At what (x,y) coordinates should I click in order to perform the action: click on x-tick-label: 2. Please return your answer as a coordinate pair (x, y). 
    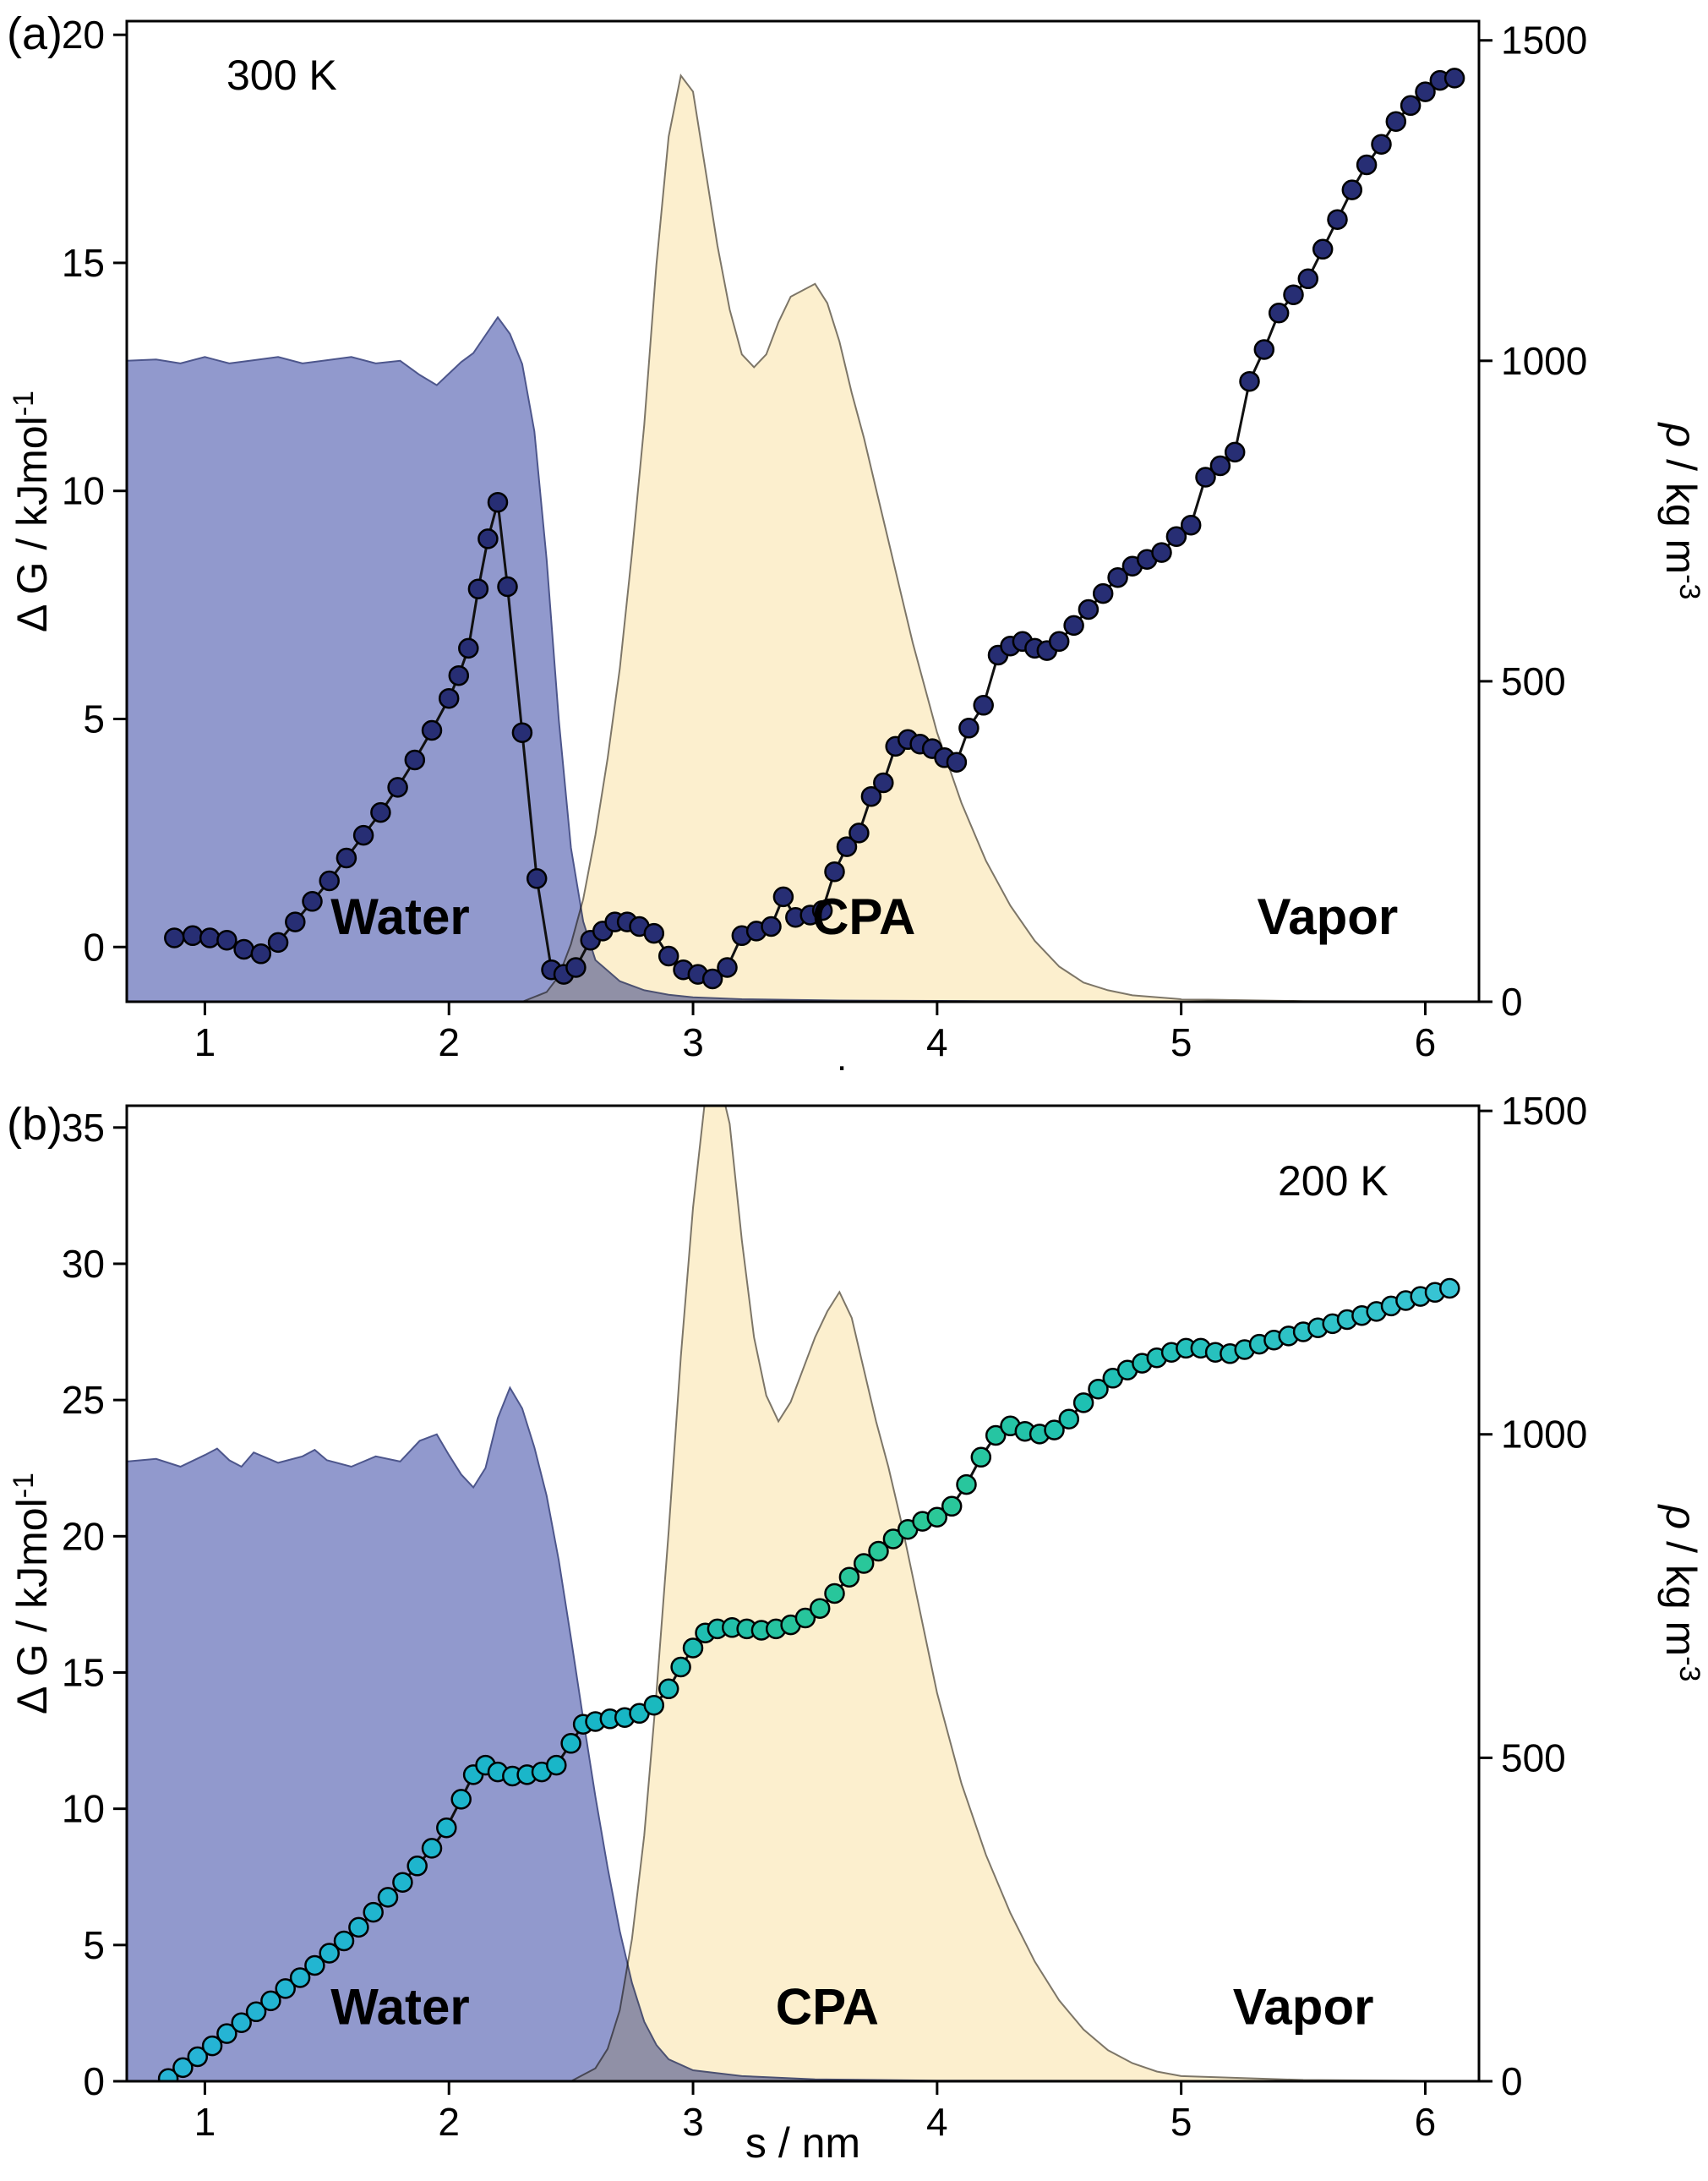
    Looking at the image, I should click on (449, 2122).